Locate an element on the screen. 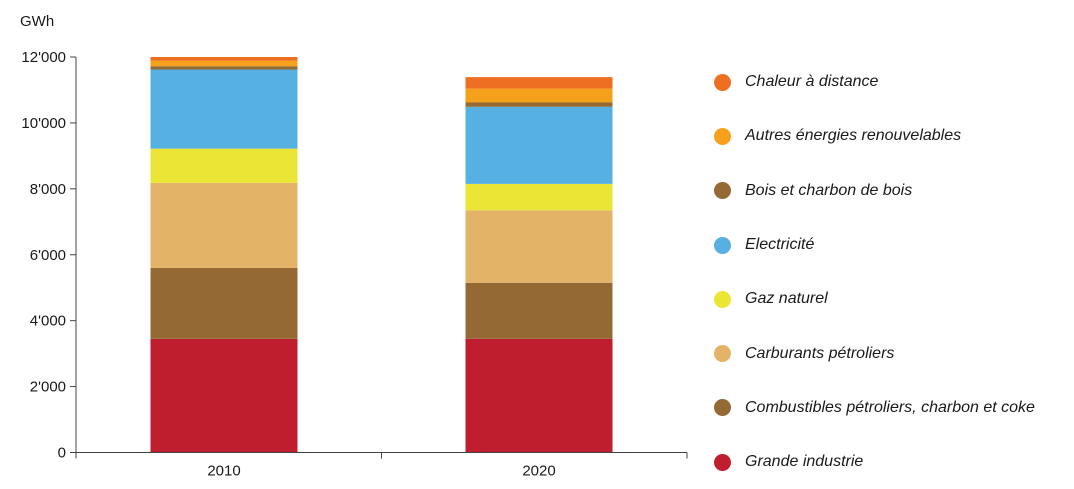 This screenshot has height=489, width=1074. x-tick-label: 2010 is located at coordinates (223, 471).